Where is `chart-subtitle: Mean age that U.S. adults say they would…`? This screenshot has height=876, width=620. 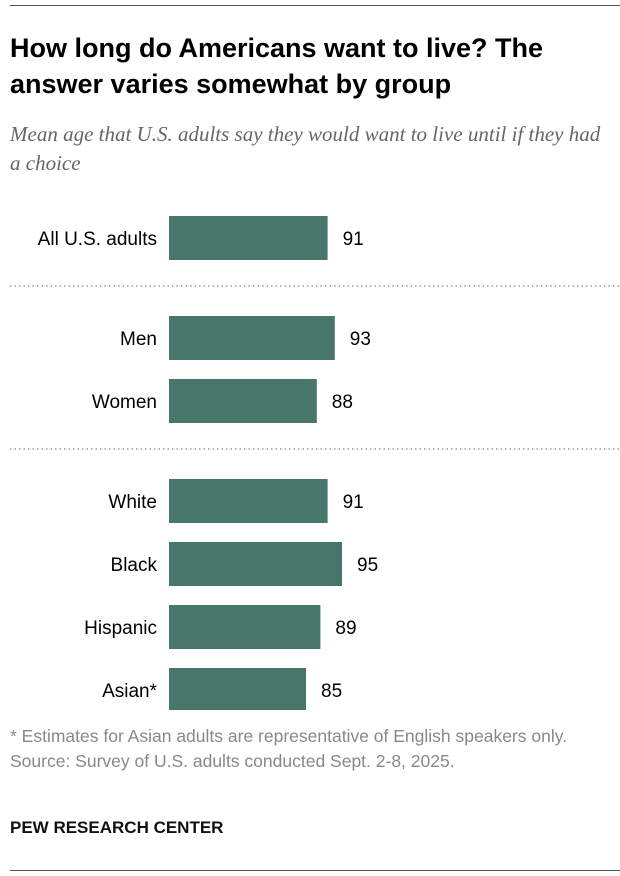 chart-subtitle: Mean age that U.S. adults say they would… is located at coordinates (305, 148).